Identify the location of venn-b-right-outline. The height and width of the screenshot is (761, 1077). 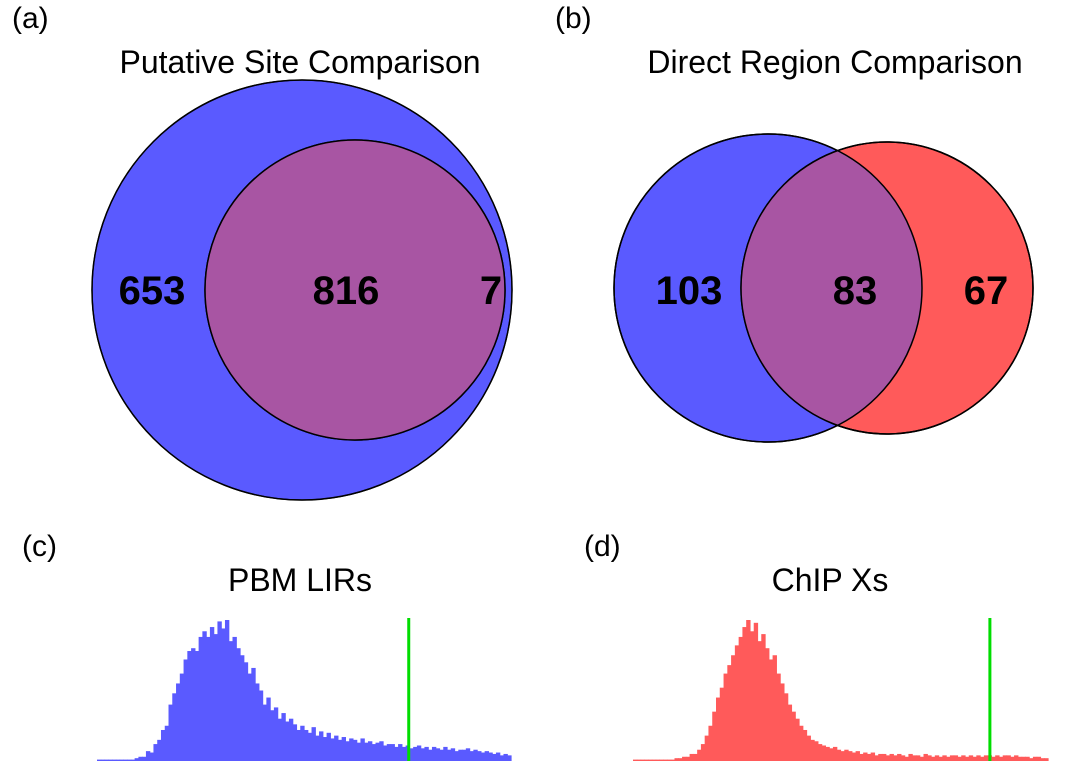
(887, 288).